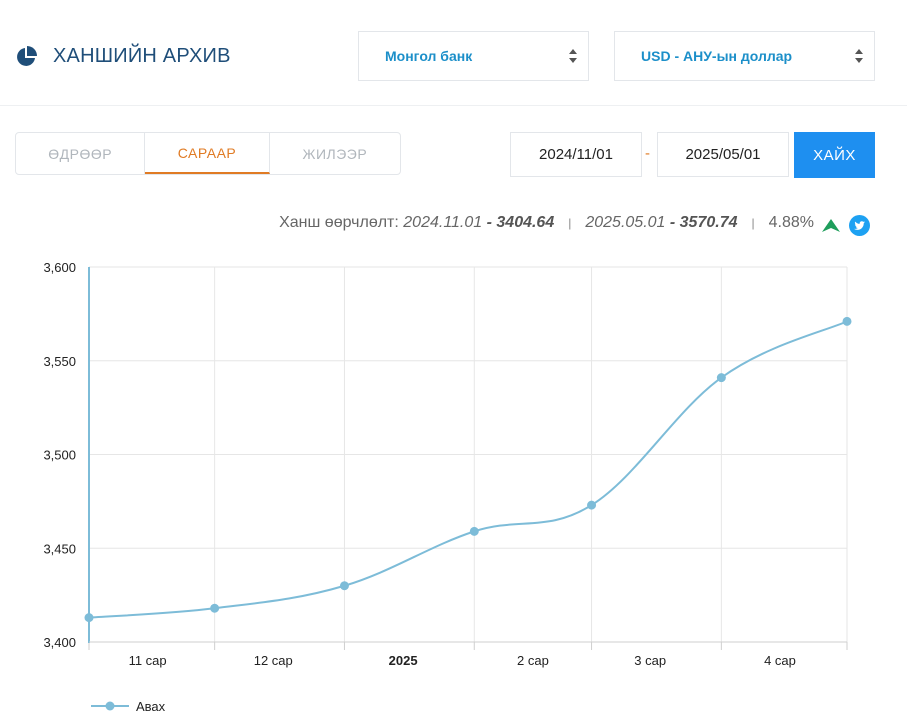 The width and height of the screenshot is (907, 727). I want to click on bank-select-value: Монгол банк, so click(429, 56).